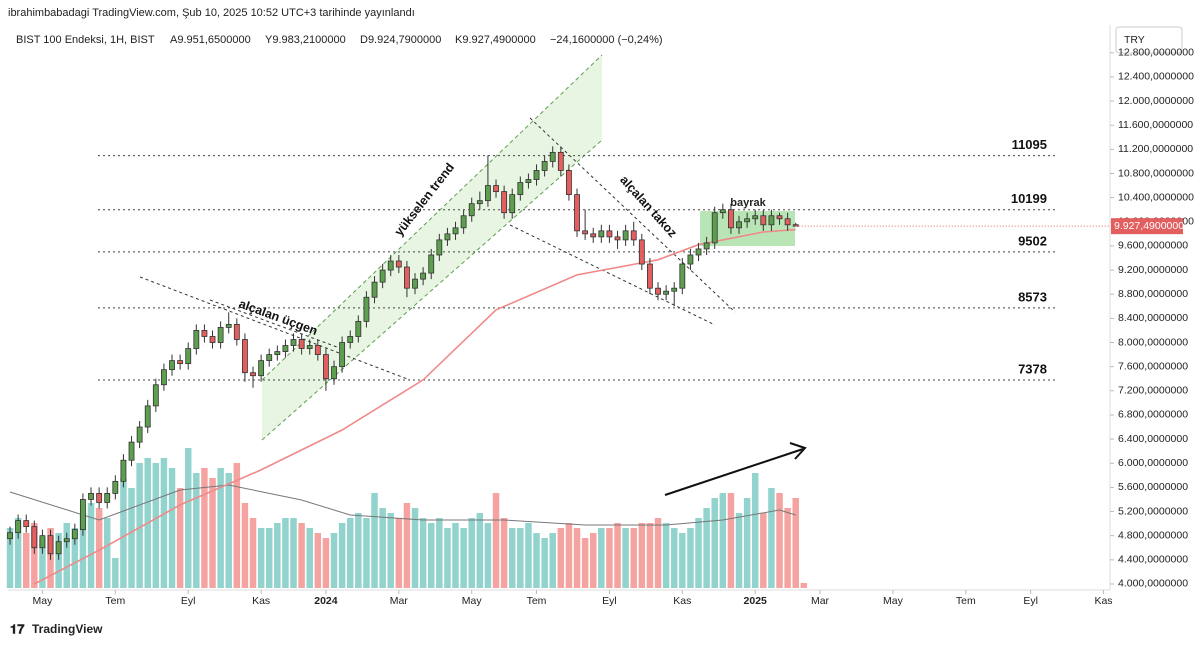 The height and width of the screenshot is (645, 1200). Describe the element at coordinates (85, 40) in the screenshot. I see `symbol: BIST 100 Endeksi, 1H, BIST` at that location.